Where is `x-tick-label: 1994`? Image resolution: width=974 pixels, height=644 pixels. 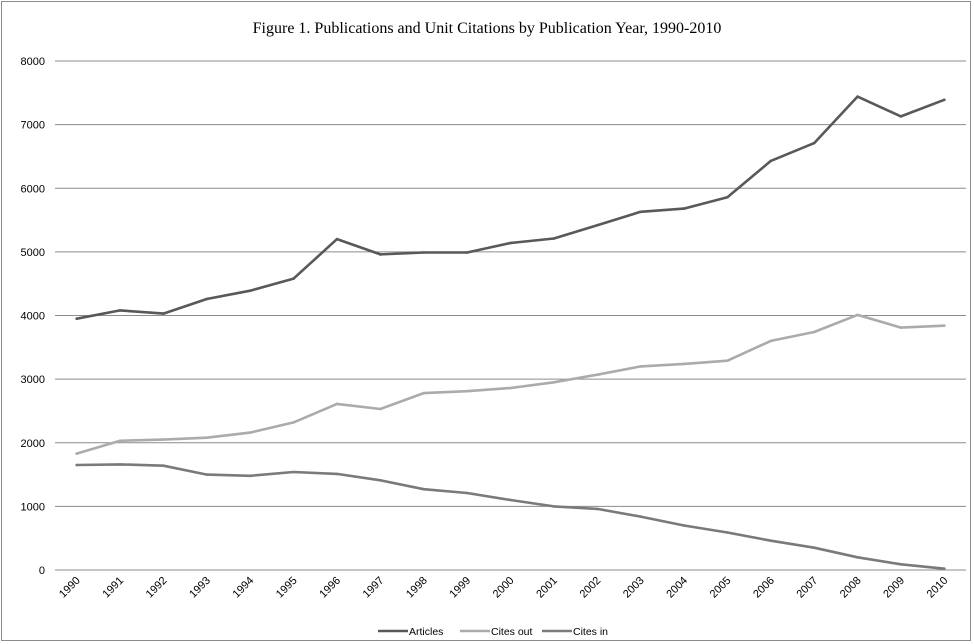 x-tick-label: 1994 is located at coordinates (244, 588).